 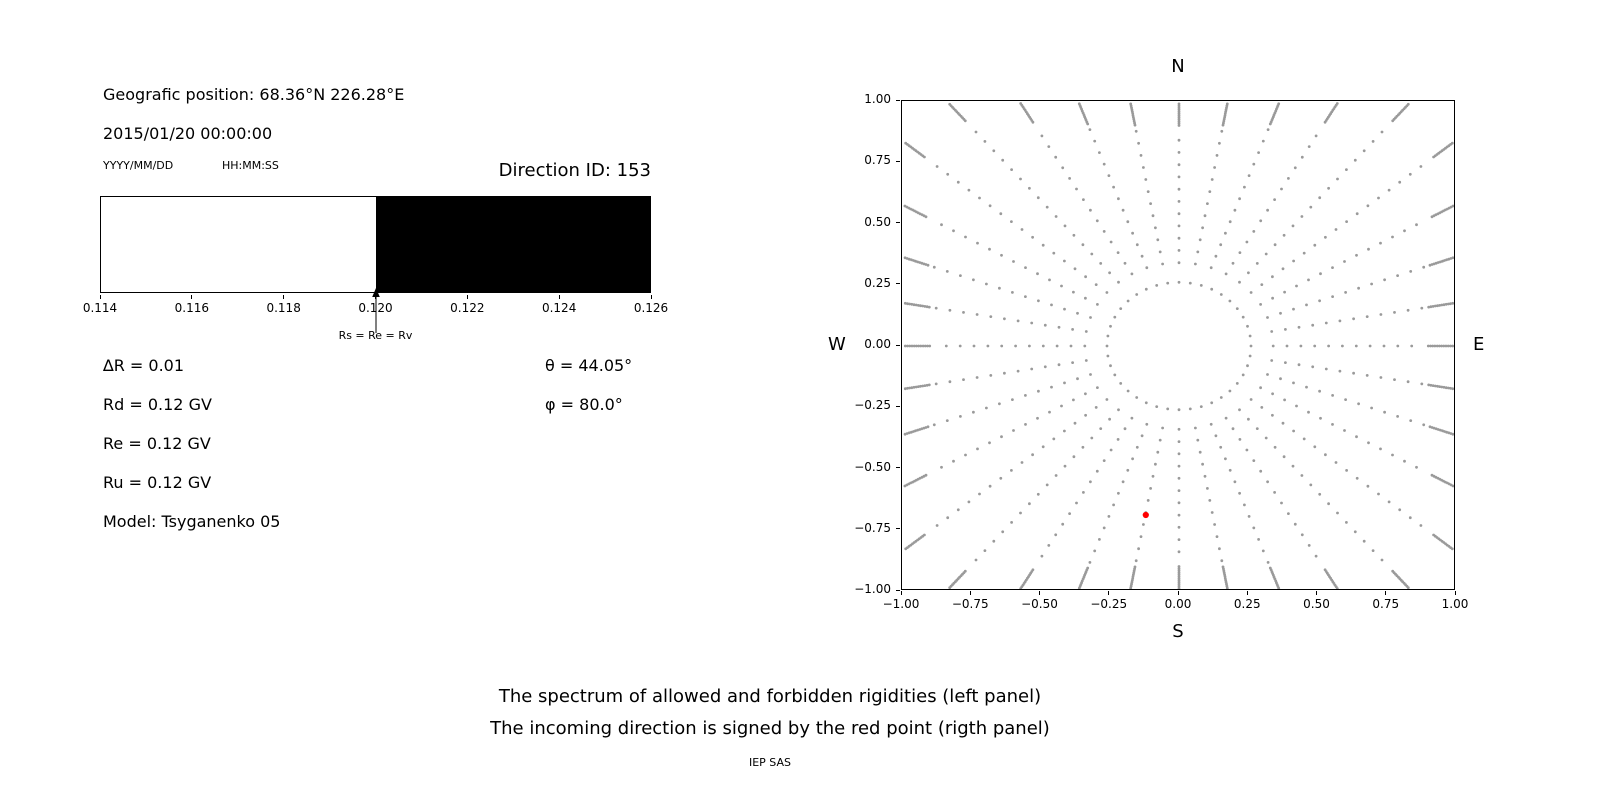 What do you see at coordinates (1178, 604) in the screenshot?
I see `x-tick-label: 0.00` at bounding box center [1178, 604].